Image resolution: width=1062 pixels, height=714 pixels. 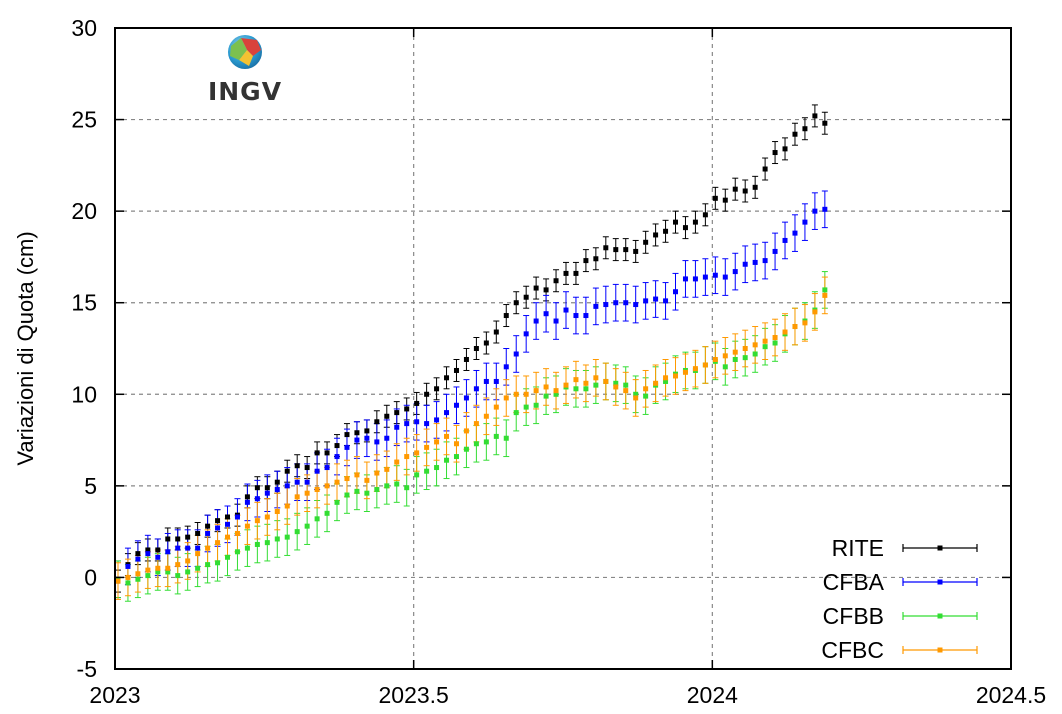 What do you see at coordinates (84, 394) in the screenshot?
I see `y-tick-label: 10` at bounding box center [84, 394].